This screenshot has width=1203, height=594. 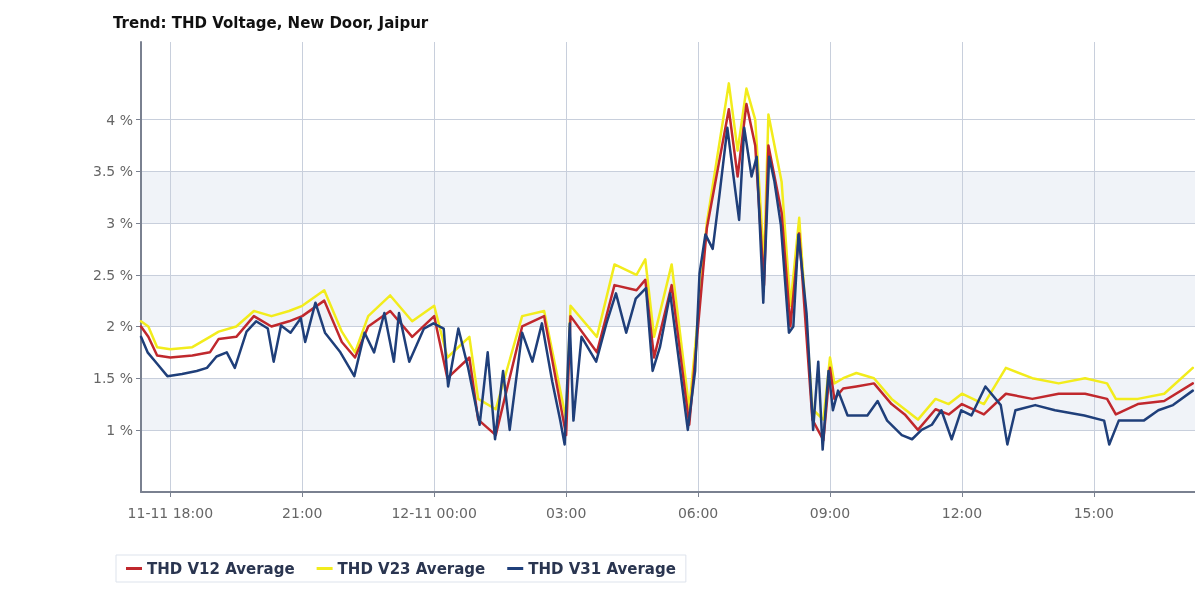 What do you see at coordinates (119, 119) in the screenshot?
I see `y-tick-label: 4 %` at bounding box center [119, 119].